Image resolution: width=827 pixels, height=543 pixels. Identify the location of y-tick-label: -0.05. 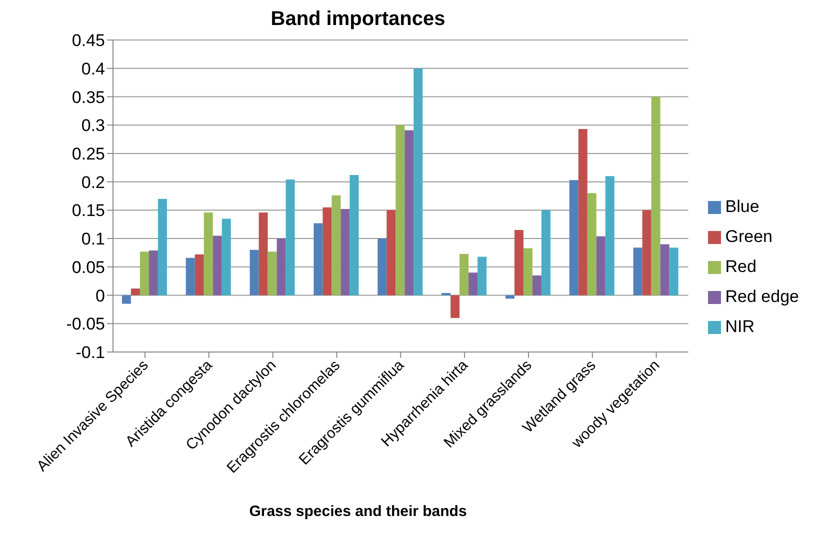
(85, 324).